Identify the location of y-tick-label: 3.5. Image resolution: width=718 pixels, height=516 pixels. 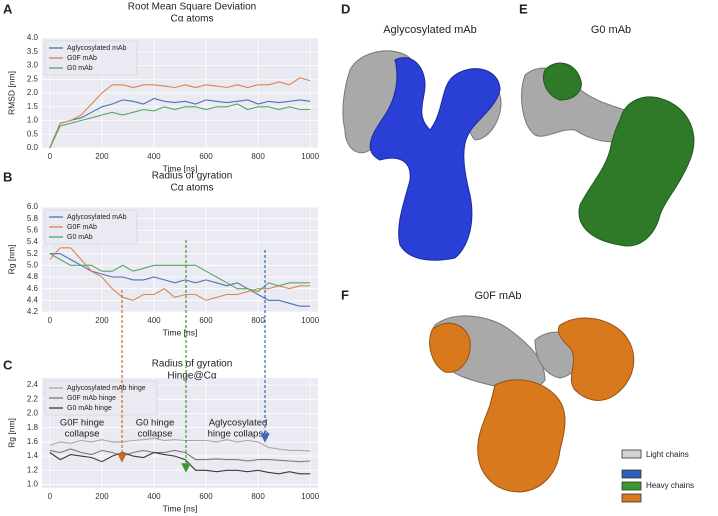
(33, 51).